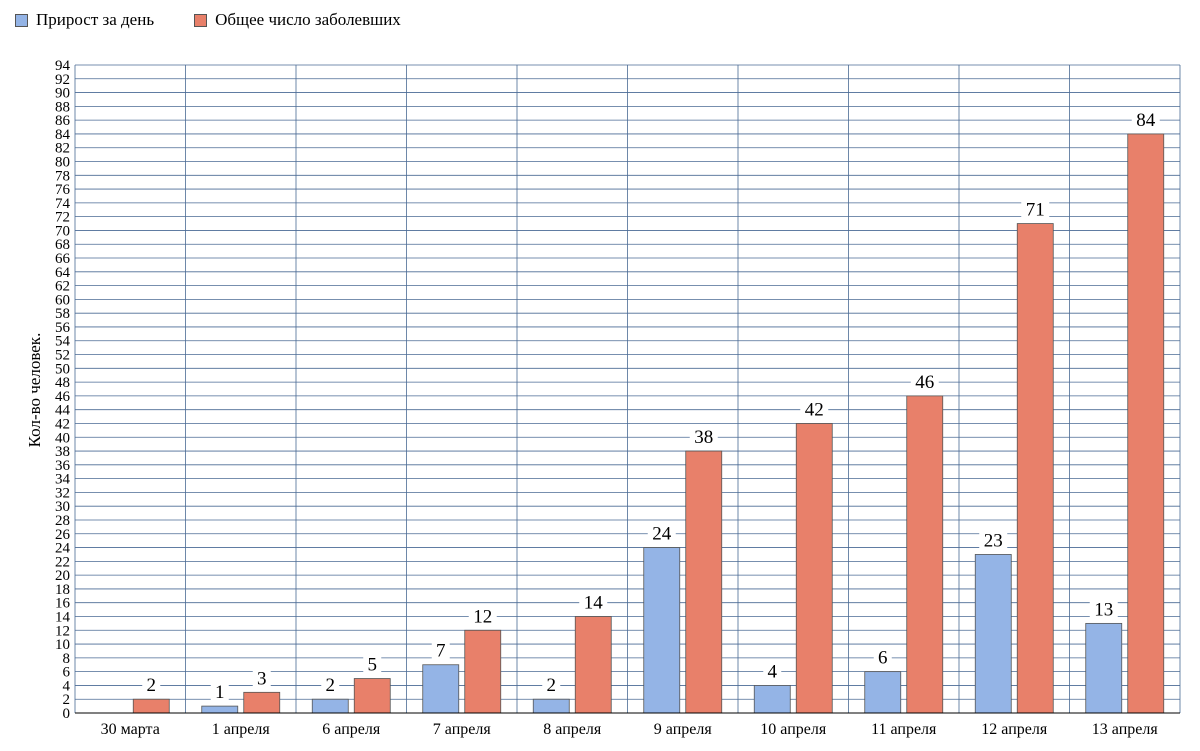 This screenshot has width=1200, height=751. I want to click on data-label: 38, so click(703, 437).